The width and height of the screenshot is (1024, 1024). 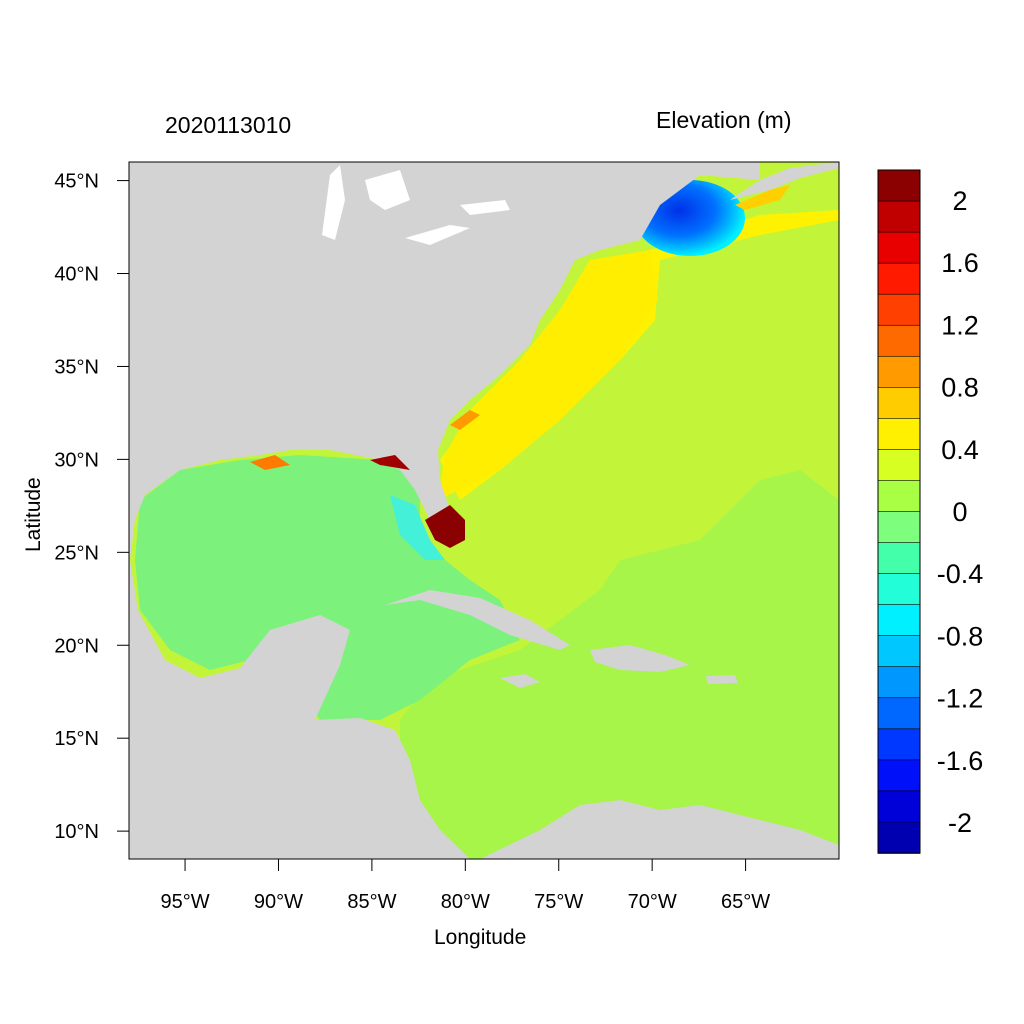 I want to click on colorbar-label: 2, so click(x=959, y=201).